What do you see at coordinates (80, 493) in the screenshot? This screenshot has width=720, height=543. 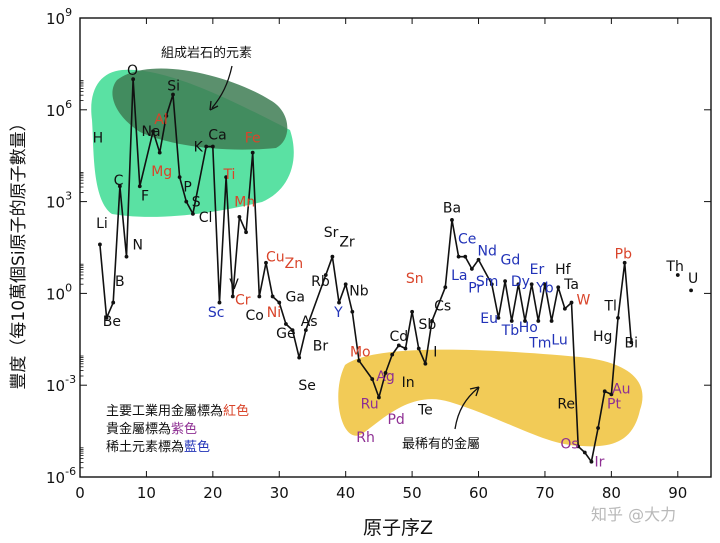 I see `x-tick-label: 0` at bounding box center [80, 493].